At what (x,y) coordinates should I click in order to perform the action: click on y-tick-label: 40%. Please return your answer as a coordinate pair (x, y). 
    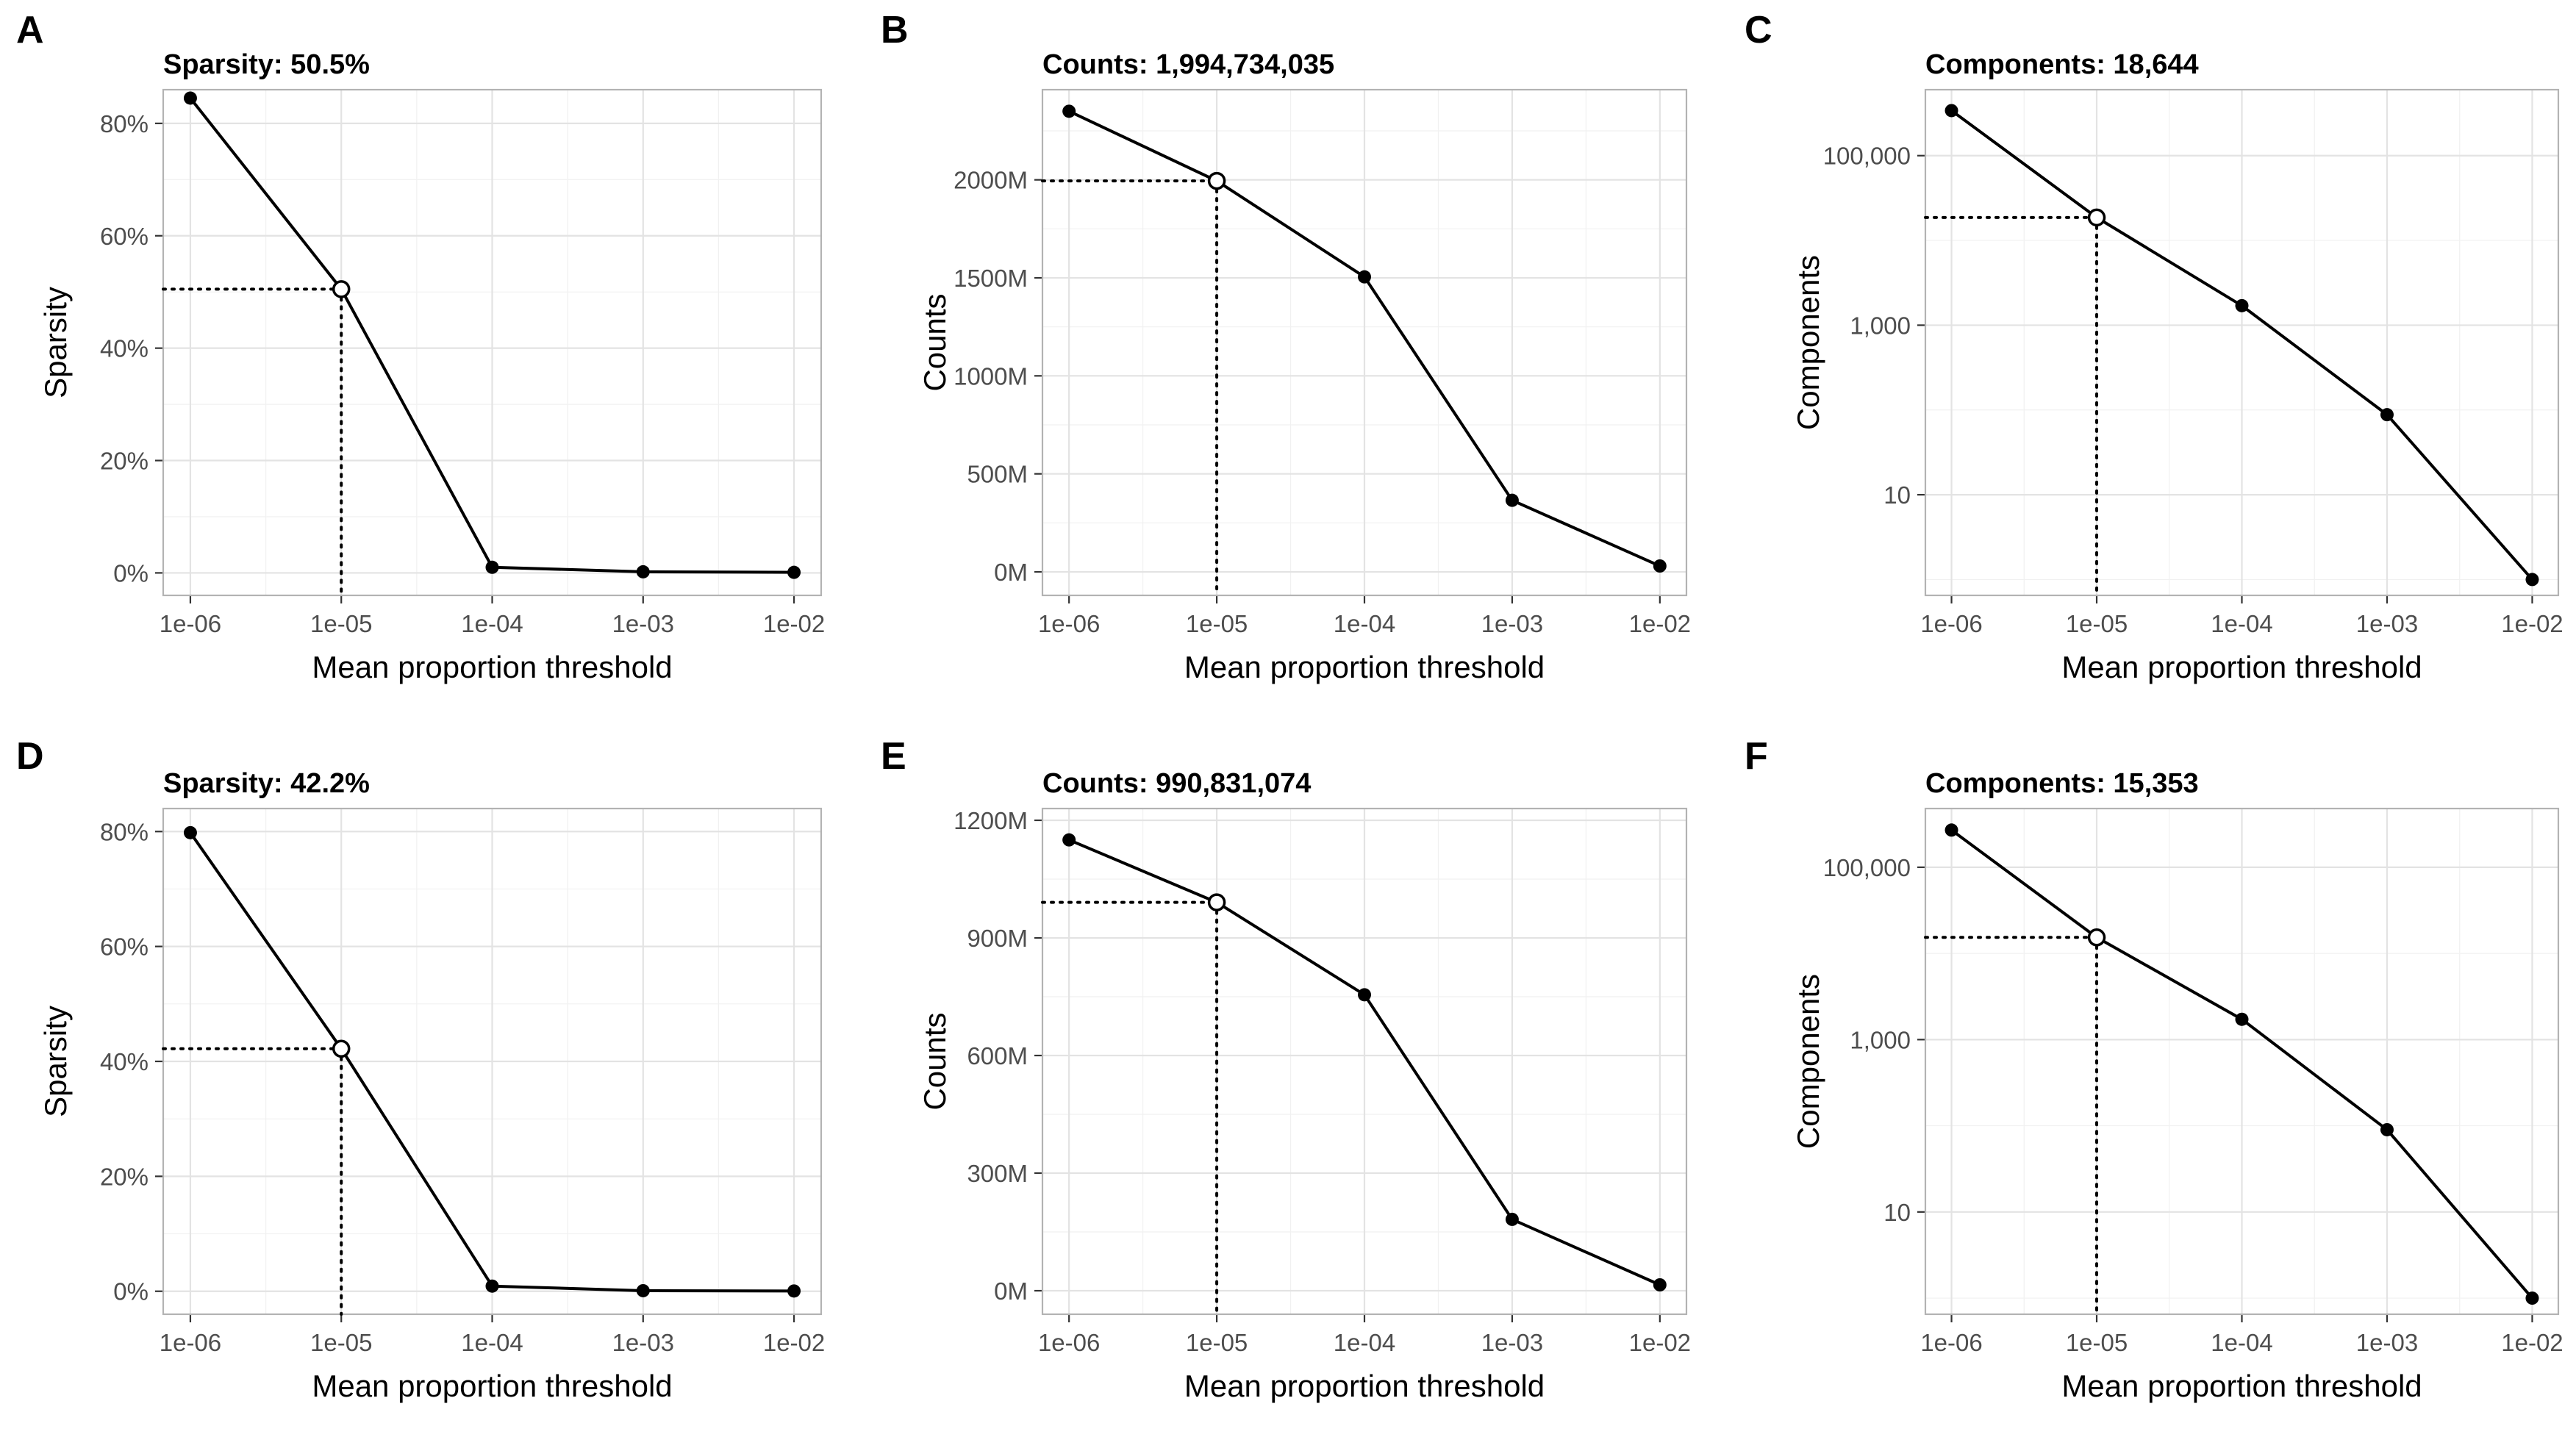
    Looking at the image, I should click on (124, 348).